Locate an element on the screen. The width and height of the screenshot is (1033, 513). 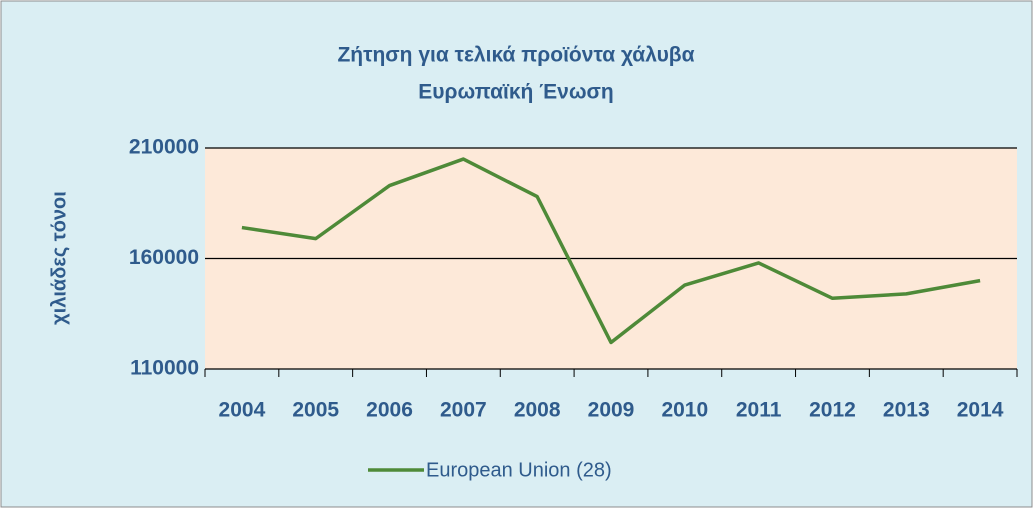
y-tick-label: 160000 is located at coordinates (164, 257).